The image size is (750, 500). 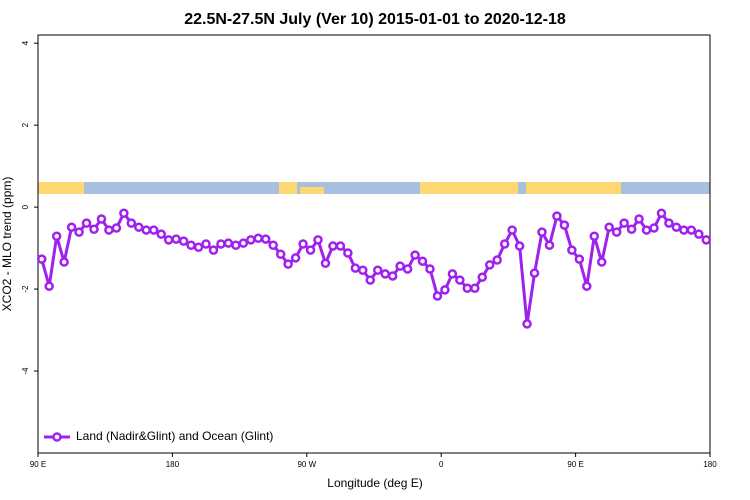 What do you see at coordinates (7, 244) in the screenshot?
I see `y-axis-label: XCO2 - MLO trend (ppm)` at bounding box center [7, 244].